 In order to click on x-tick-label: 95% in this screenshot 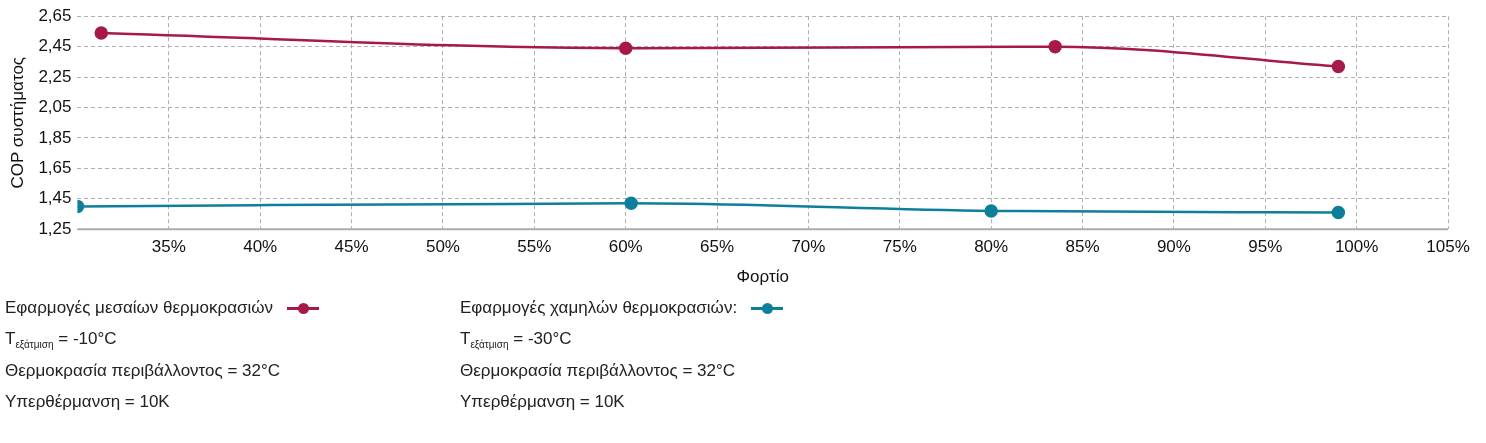, I will do `click(1265, 247)`.